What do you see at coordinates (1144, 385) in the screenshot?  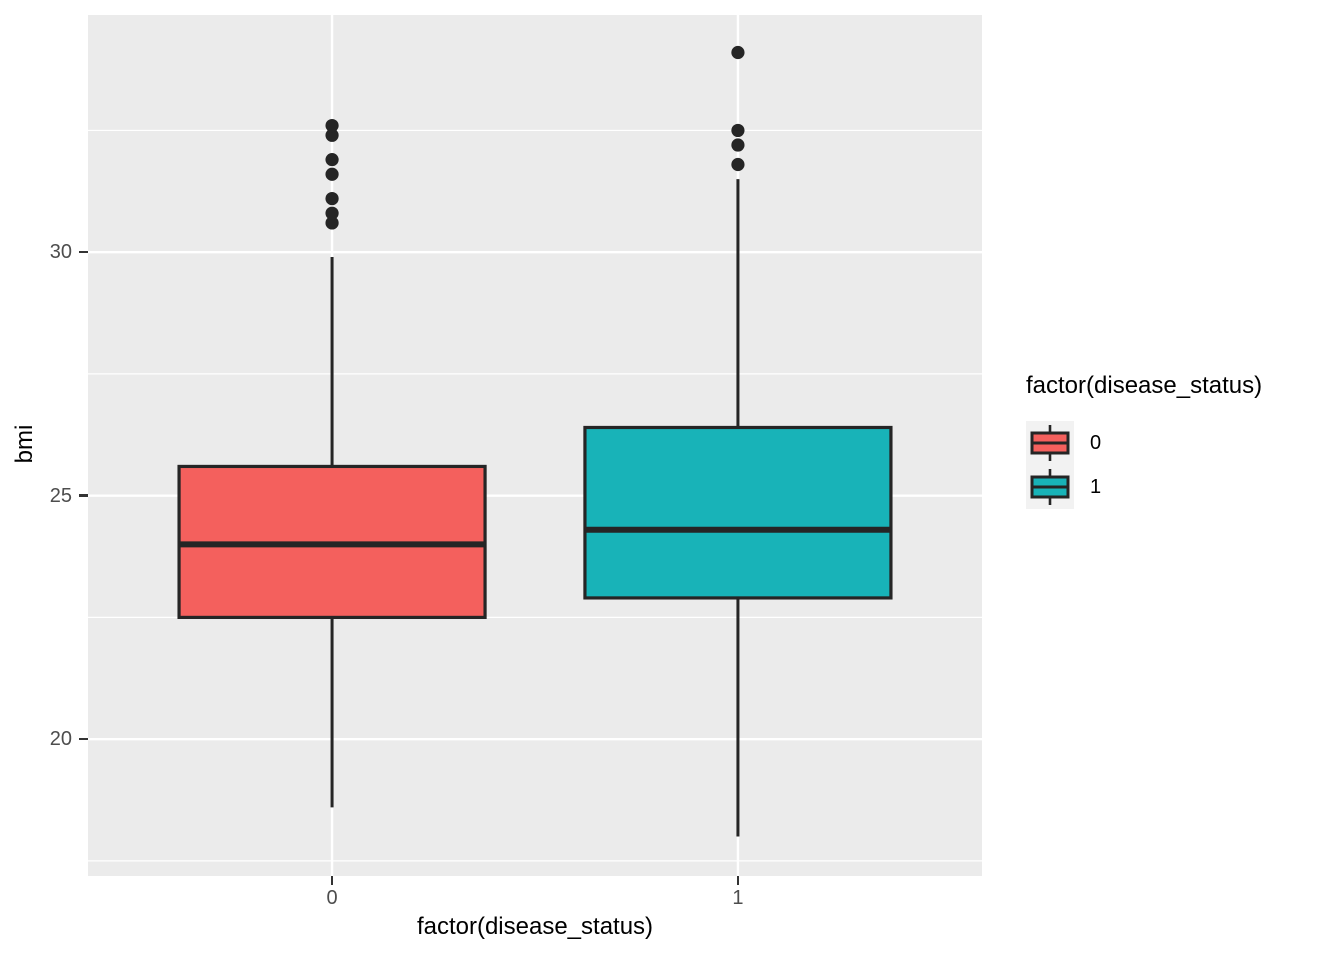 I see `legend-title: factor(disease_status)` at bounding box center [1144, 385].